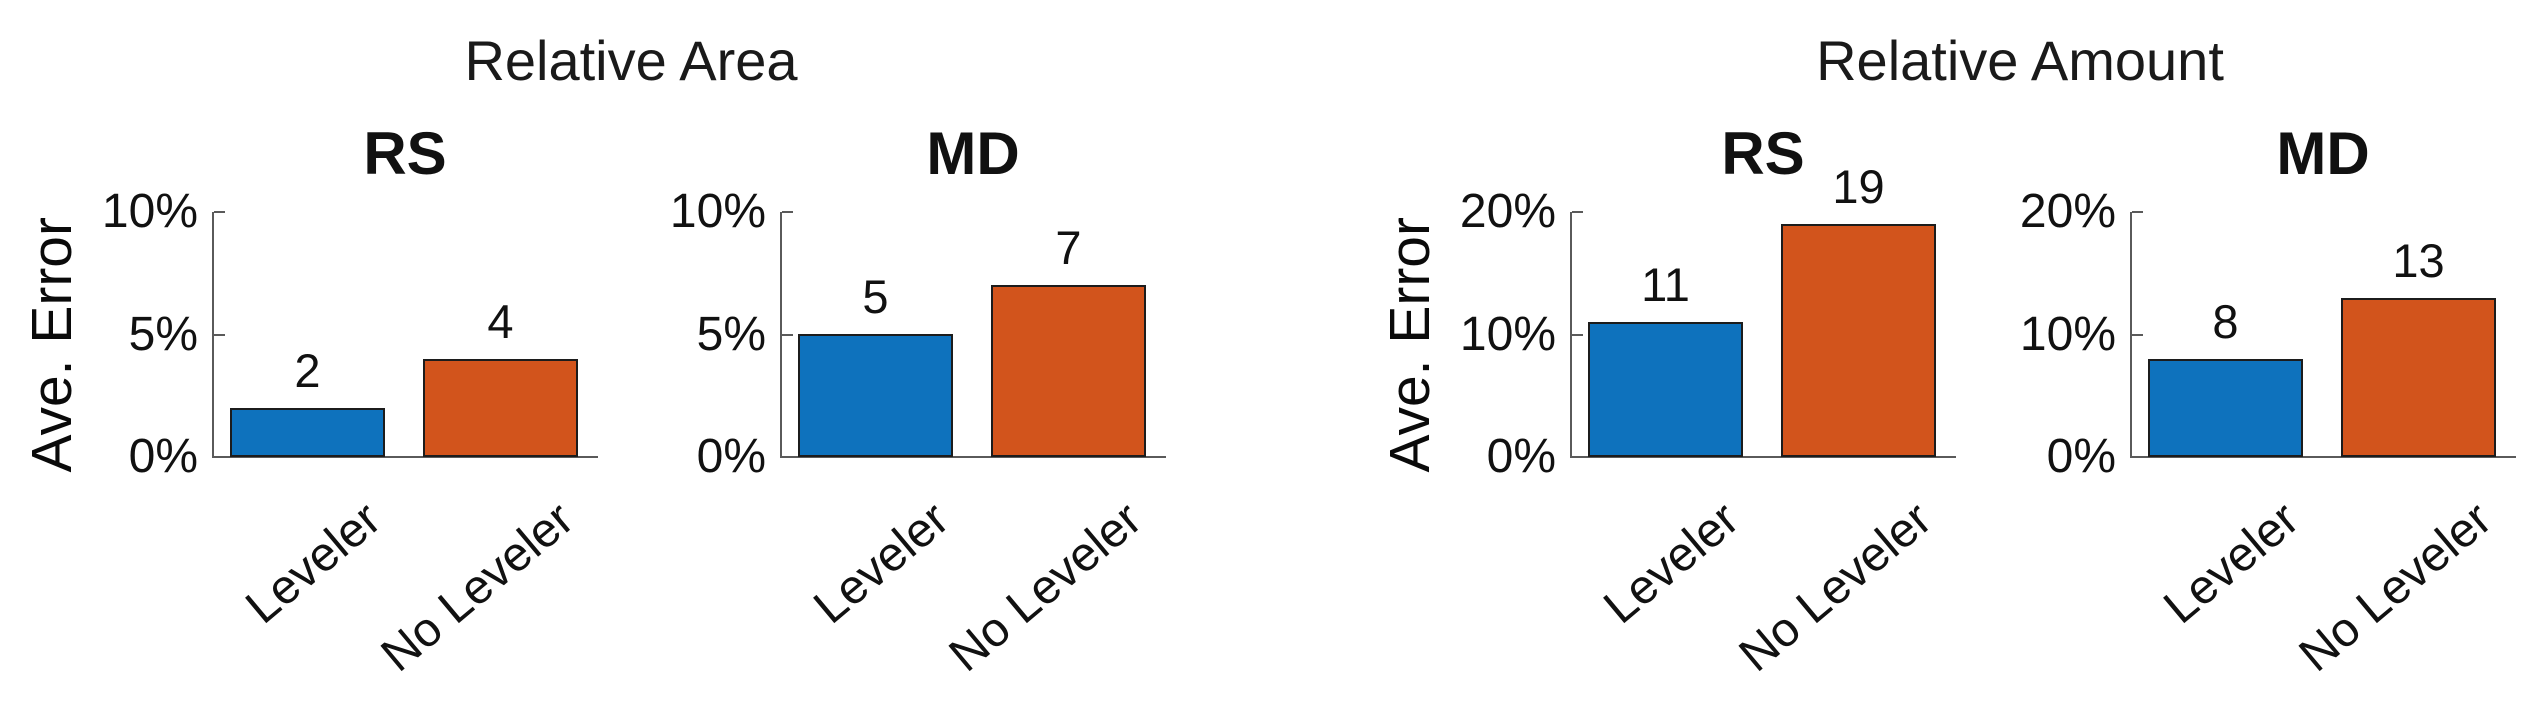  Describe the element at coordinates (1858, 186) in the screenshot. I see `bar-value-label: 19` at that location.